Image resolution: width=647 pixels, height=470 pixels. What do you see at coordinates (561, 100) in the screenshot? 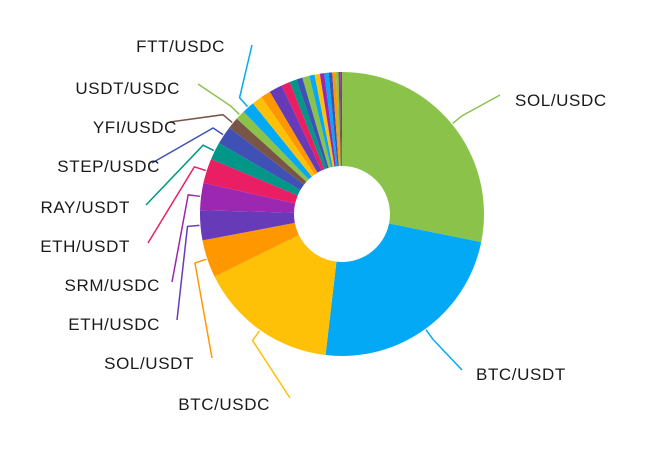
I see `slice-label: SOL/USDC` at bounding box center [561, 100].